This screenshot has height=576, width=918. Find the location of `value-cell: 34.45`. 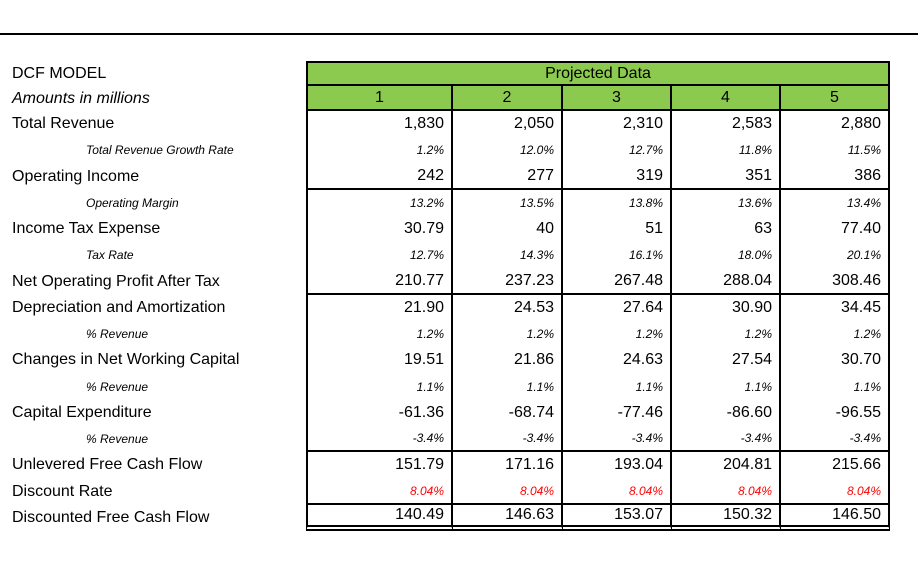

value-cell: 34.45 is located at coordinates (835, 307).